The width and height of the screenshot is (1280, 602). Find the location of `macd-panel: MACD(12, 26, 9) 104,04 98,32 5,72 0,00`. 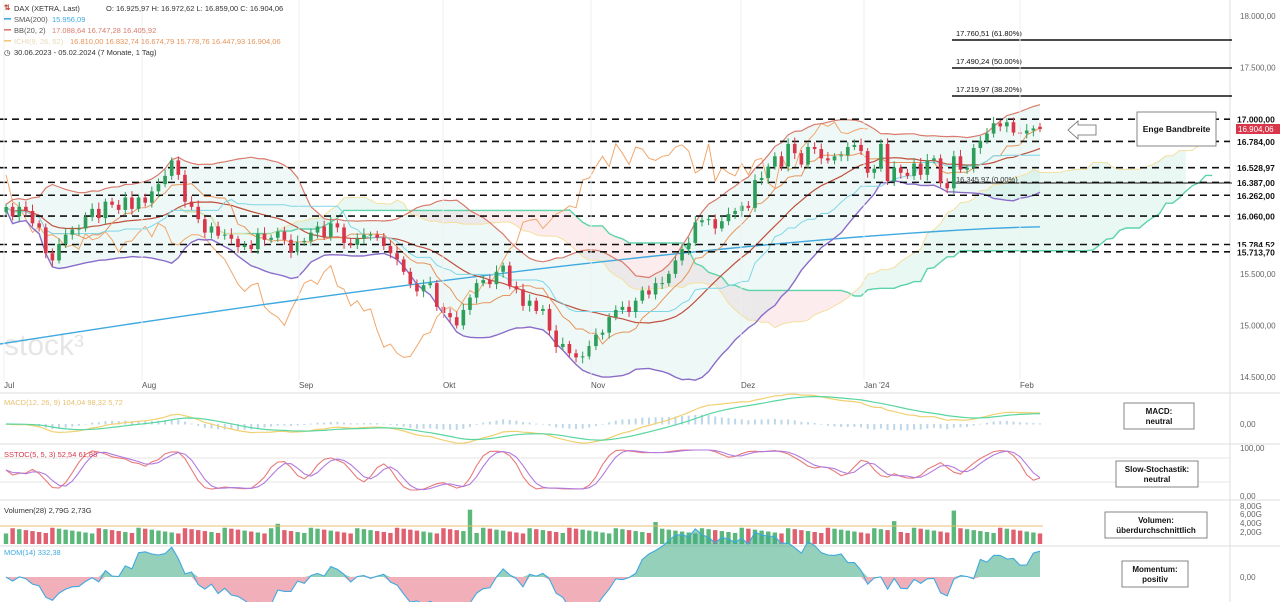

macd-panel: MACD(12, 26, 9) 104,04 98,32 5,72 0,00 is located at coordinates (630, 418).